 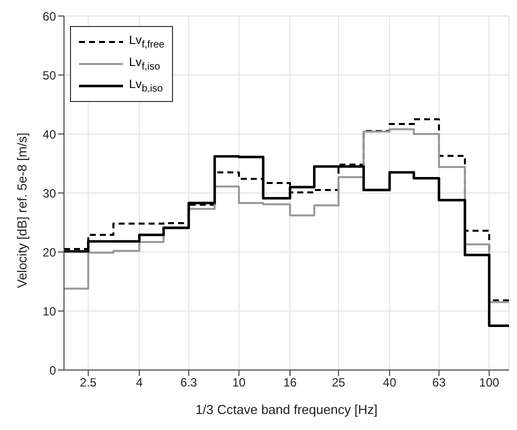 What do you see at coordinates (189, 383) in the screenshot?
I see `x-tick-label: 6.3` at bounding box center [189, 383].